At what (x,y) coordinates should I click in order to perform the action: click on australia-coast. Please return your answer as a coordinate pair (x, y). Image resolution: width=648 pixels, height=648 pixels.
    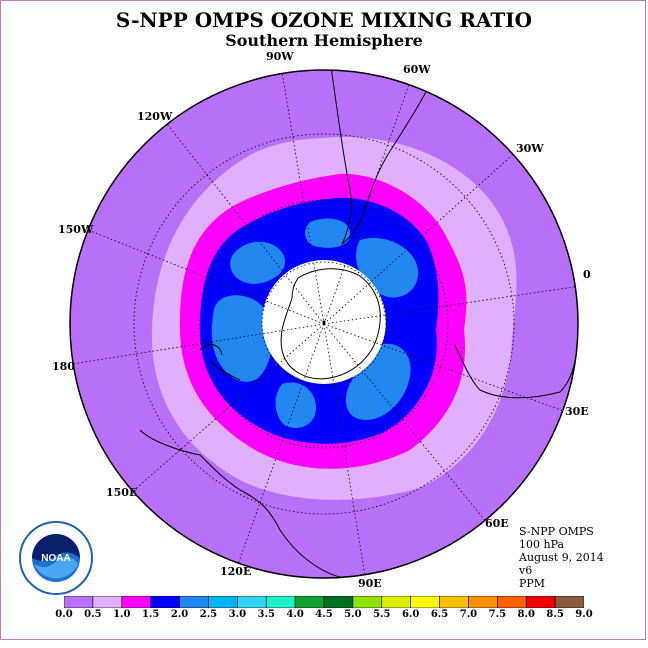
    Looking at the image, I should click on (250, 503).